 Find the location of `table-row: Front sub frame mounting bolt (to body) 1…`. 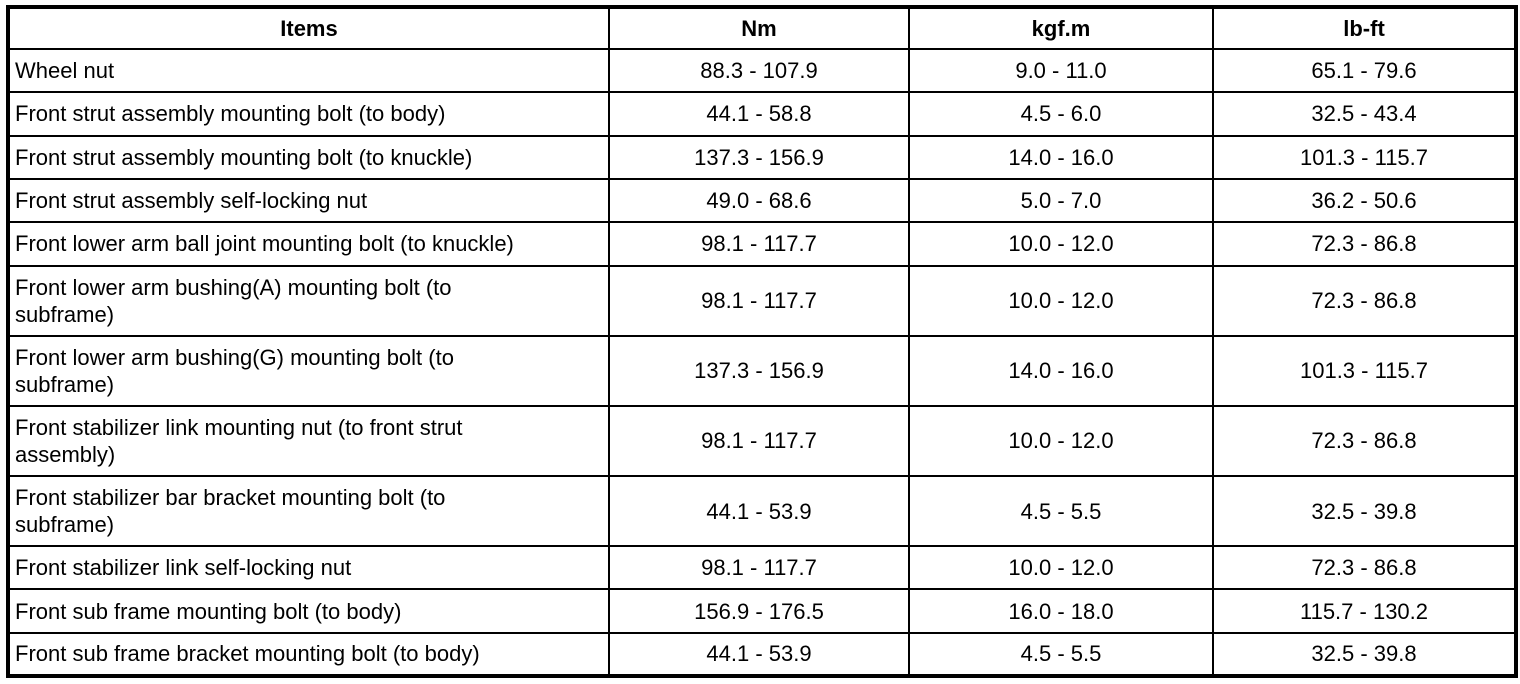

table-row: Front sub frame mounting bolt (to body) 1… is located at coordinates (762, 611).